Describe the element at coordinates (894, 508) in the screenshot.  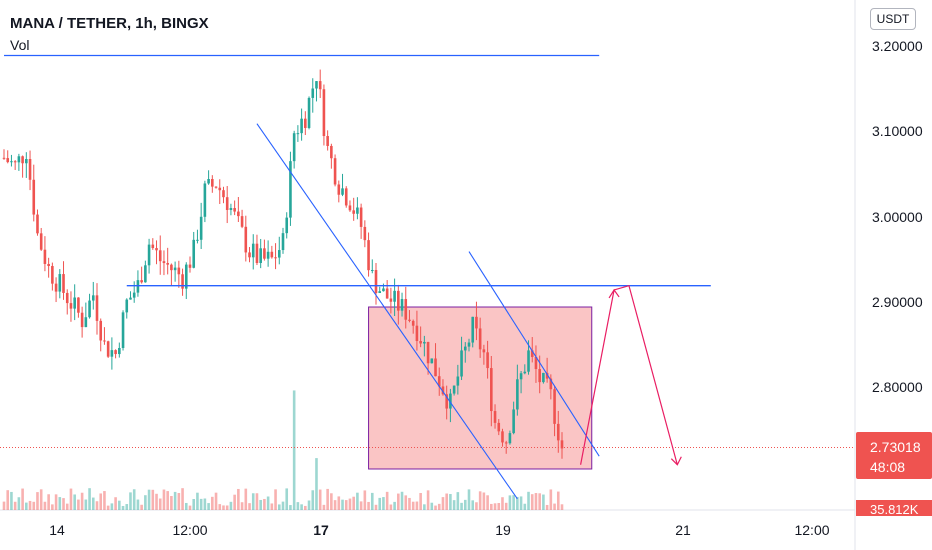
I see `volume-value-tag: 35.812K` at that location.